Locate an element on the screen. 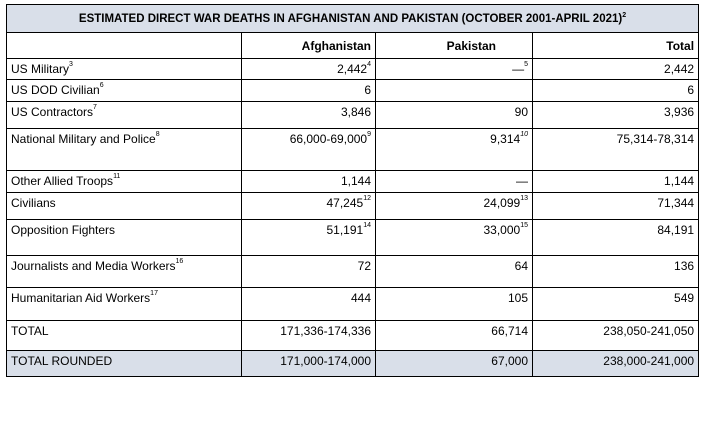 The image size is (703, 424). pakistan-cell: — is located at coordinates (454, 181).